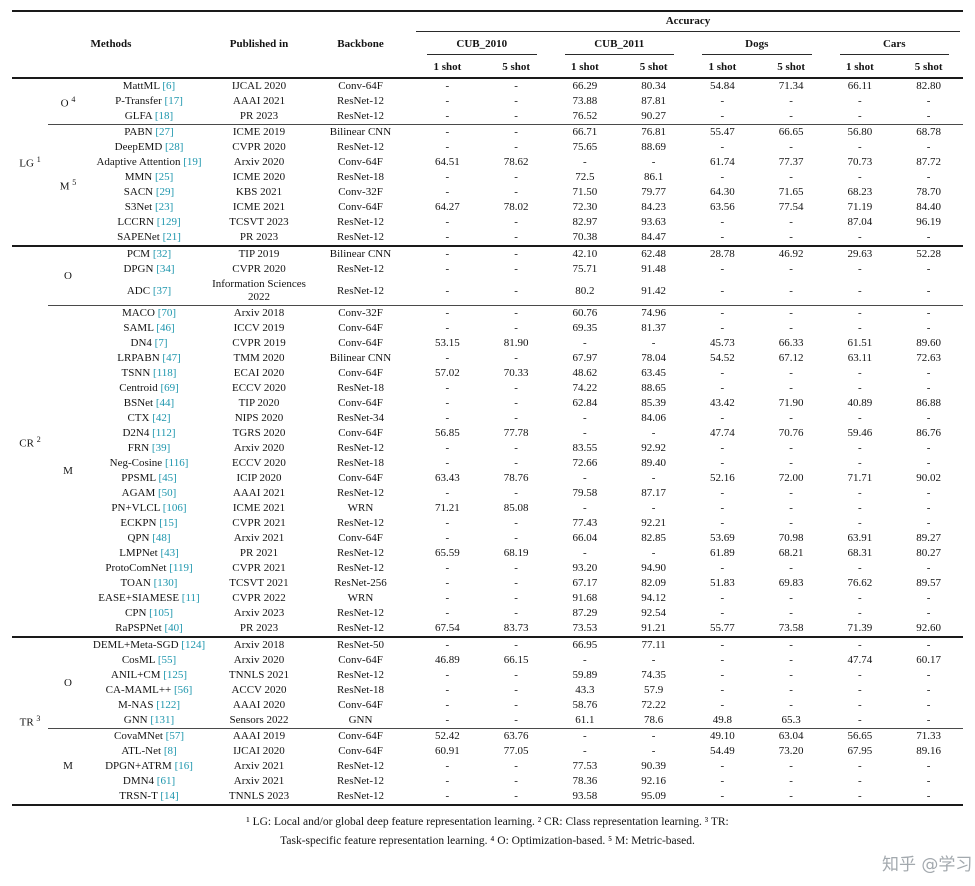 This screenshot has width=975, height=886. What do you see at coordinates (259, 705) in the screenshot?
I see `published-cell: AAAI 2020` at bounding box center [259, 705].